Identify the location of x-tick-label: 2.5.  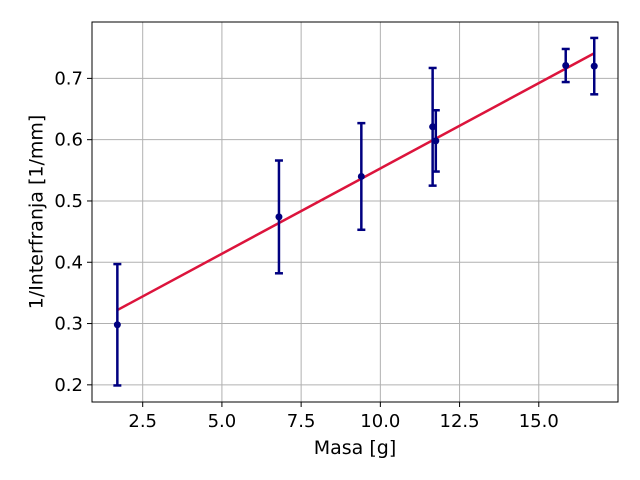
(142, 421).